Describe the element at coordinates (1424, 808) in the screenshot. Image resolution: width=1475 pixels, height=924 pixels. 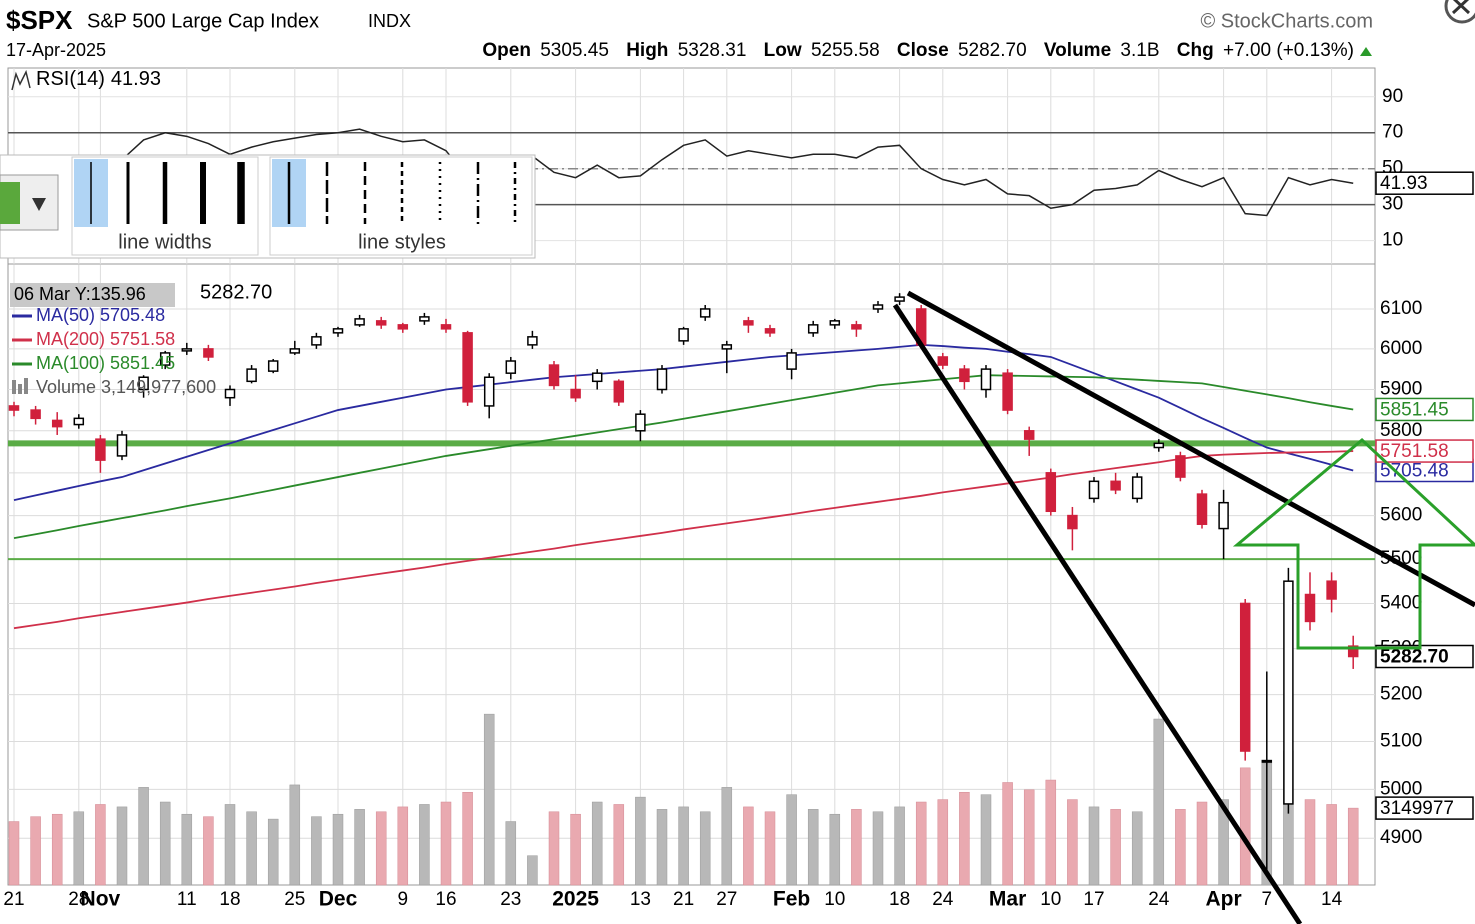
I see `value-tag` at that location.